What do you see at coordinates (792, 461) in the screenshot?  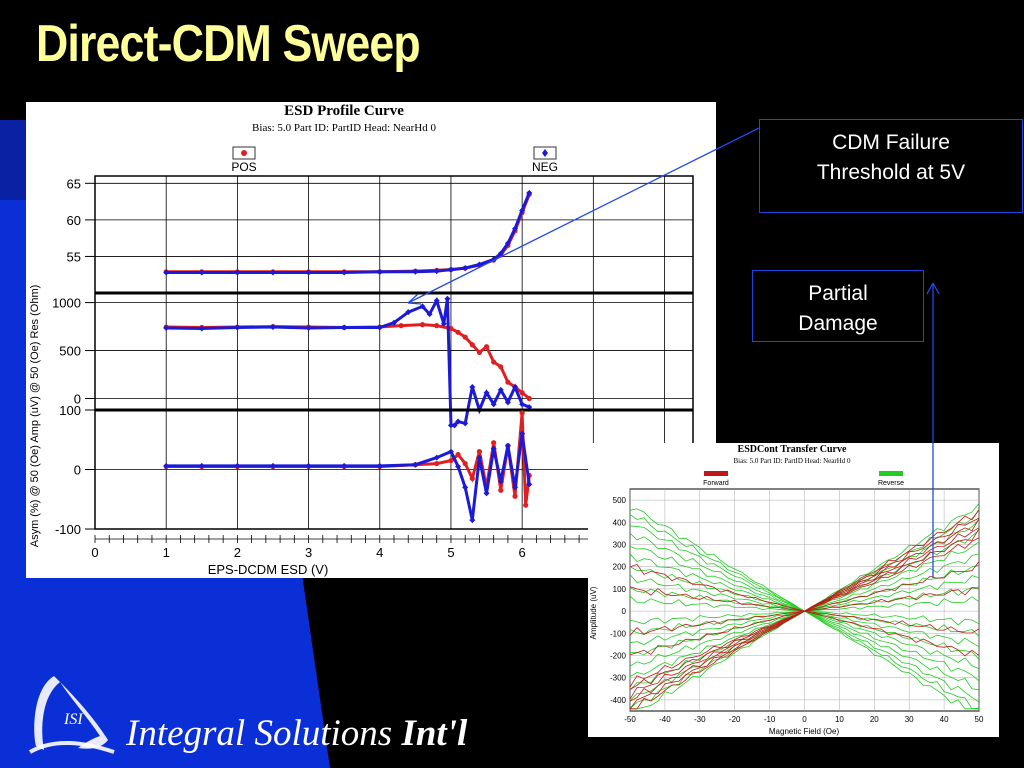 I see `chart2-subtitle: Bias: 5.0 Part ID: PartID Head: NearHd 0` at bounding box center [792, 461].